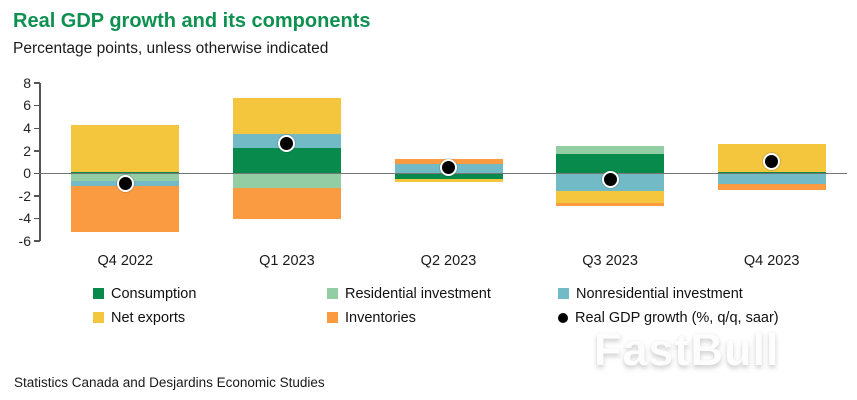  I want to click on legend-item-consumption: Consumption, so click(144, 294).